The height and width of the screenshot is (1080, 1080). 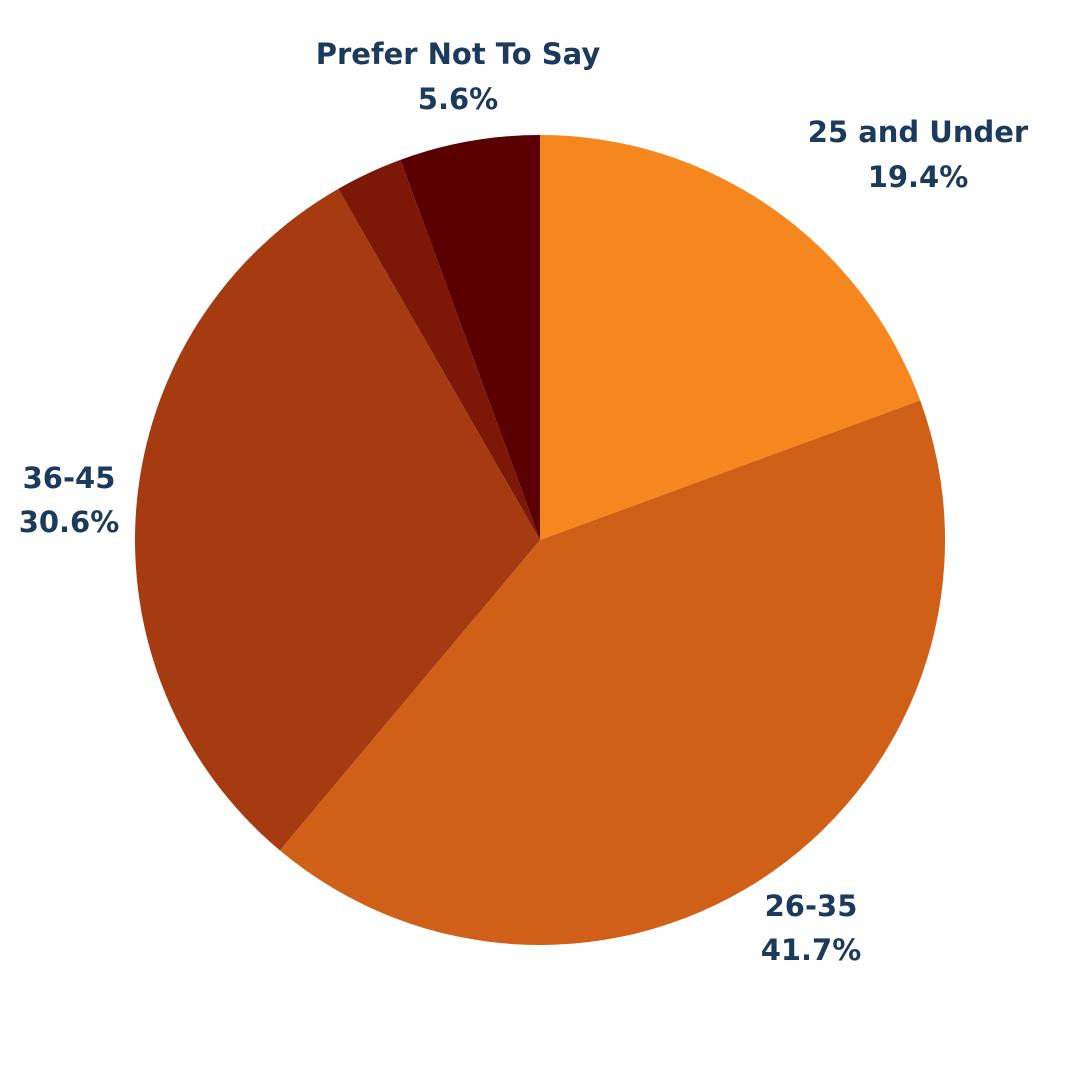 What do you see at coordinates (470, 337) in the screenshot?
I see `pie-slice-prefer-not-to-say` at bounding box center [470, 337].